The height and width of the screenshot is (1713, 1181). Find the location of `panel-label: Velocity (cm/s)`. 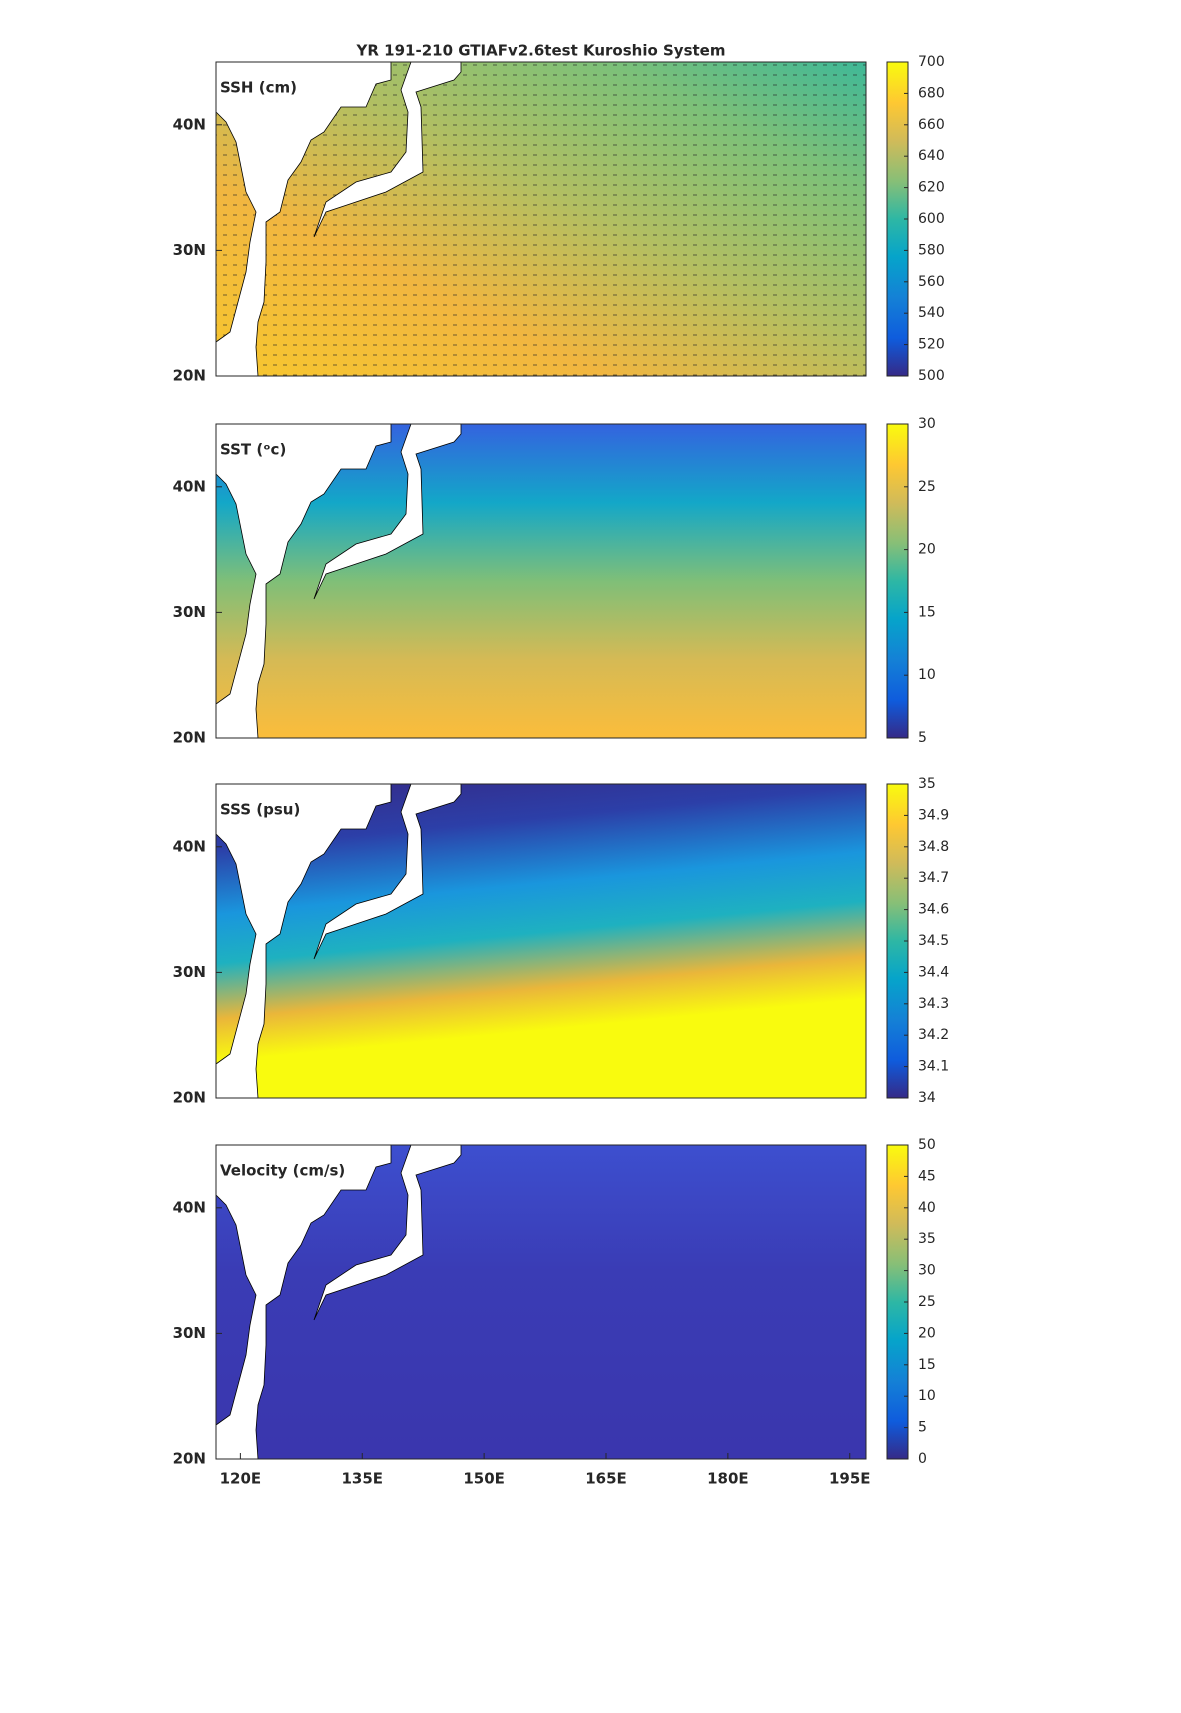

panel-label: Velocity (cm/s) is located at coordinates (282, 1171).